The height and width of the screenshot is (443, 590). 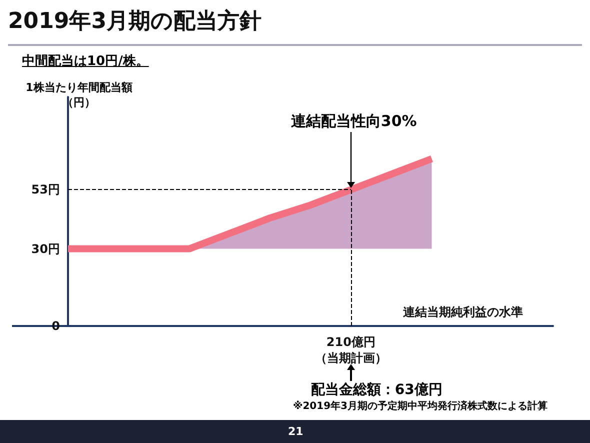 What do you see at coordinates (296, 431) in the screenshot?
I see `text: 21` at bounding box center [296, 431].